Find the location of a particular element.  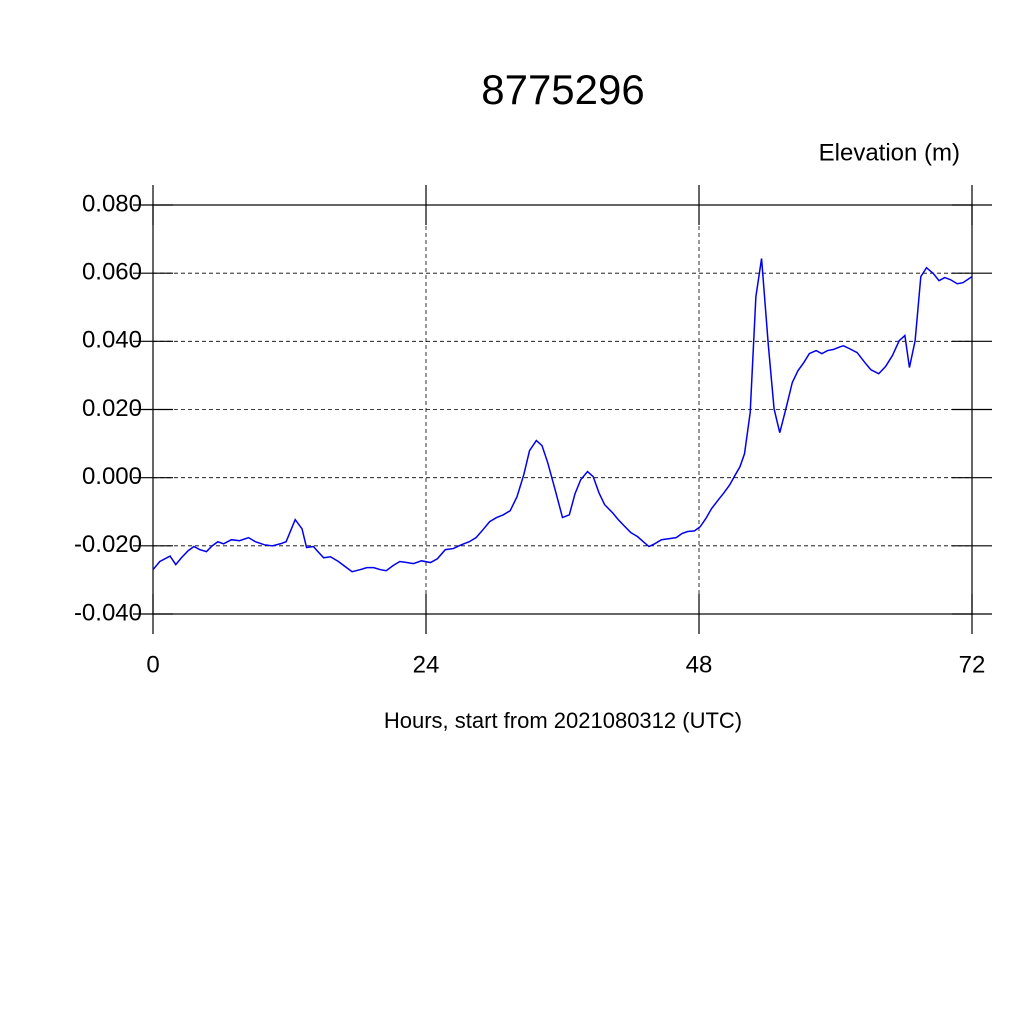

x-tick-label: 72 is located at coordinates (972, 664).